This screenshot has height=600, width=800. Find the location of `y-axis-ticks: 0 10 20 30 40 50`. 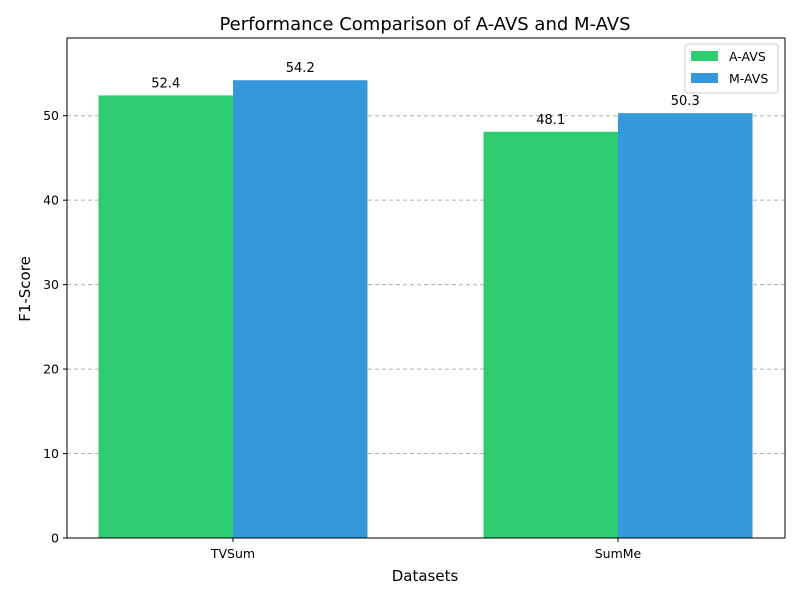

y-axis-ticks: 0 10 20 30 40 50 is located at coordinates (55, 327).